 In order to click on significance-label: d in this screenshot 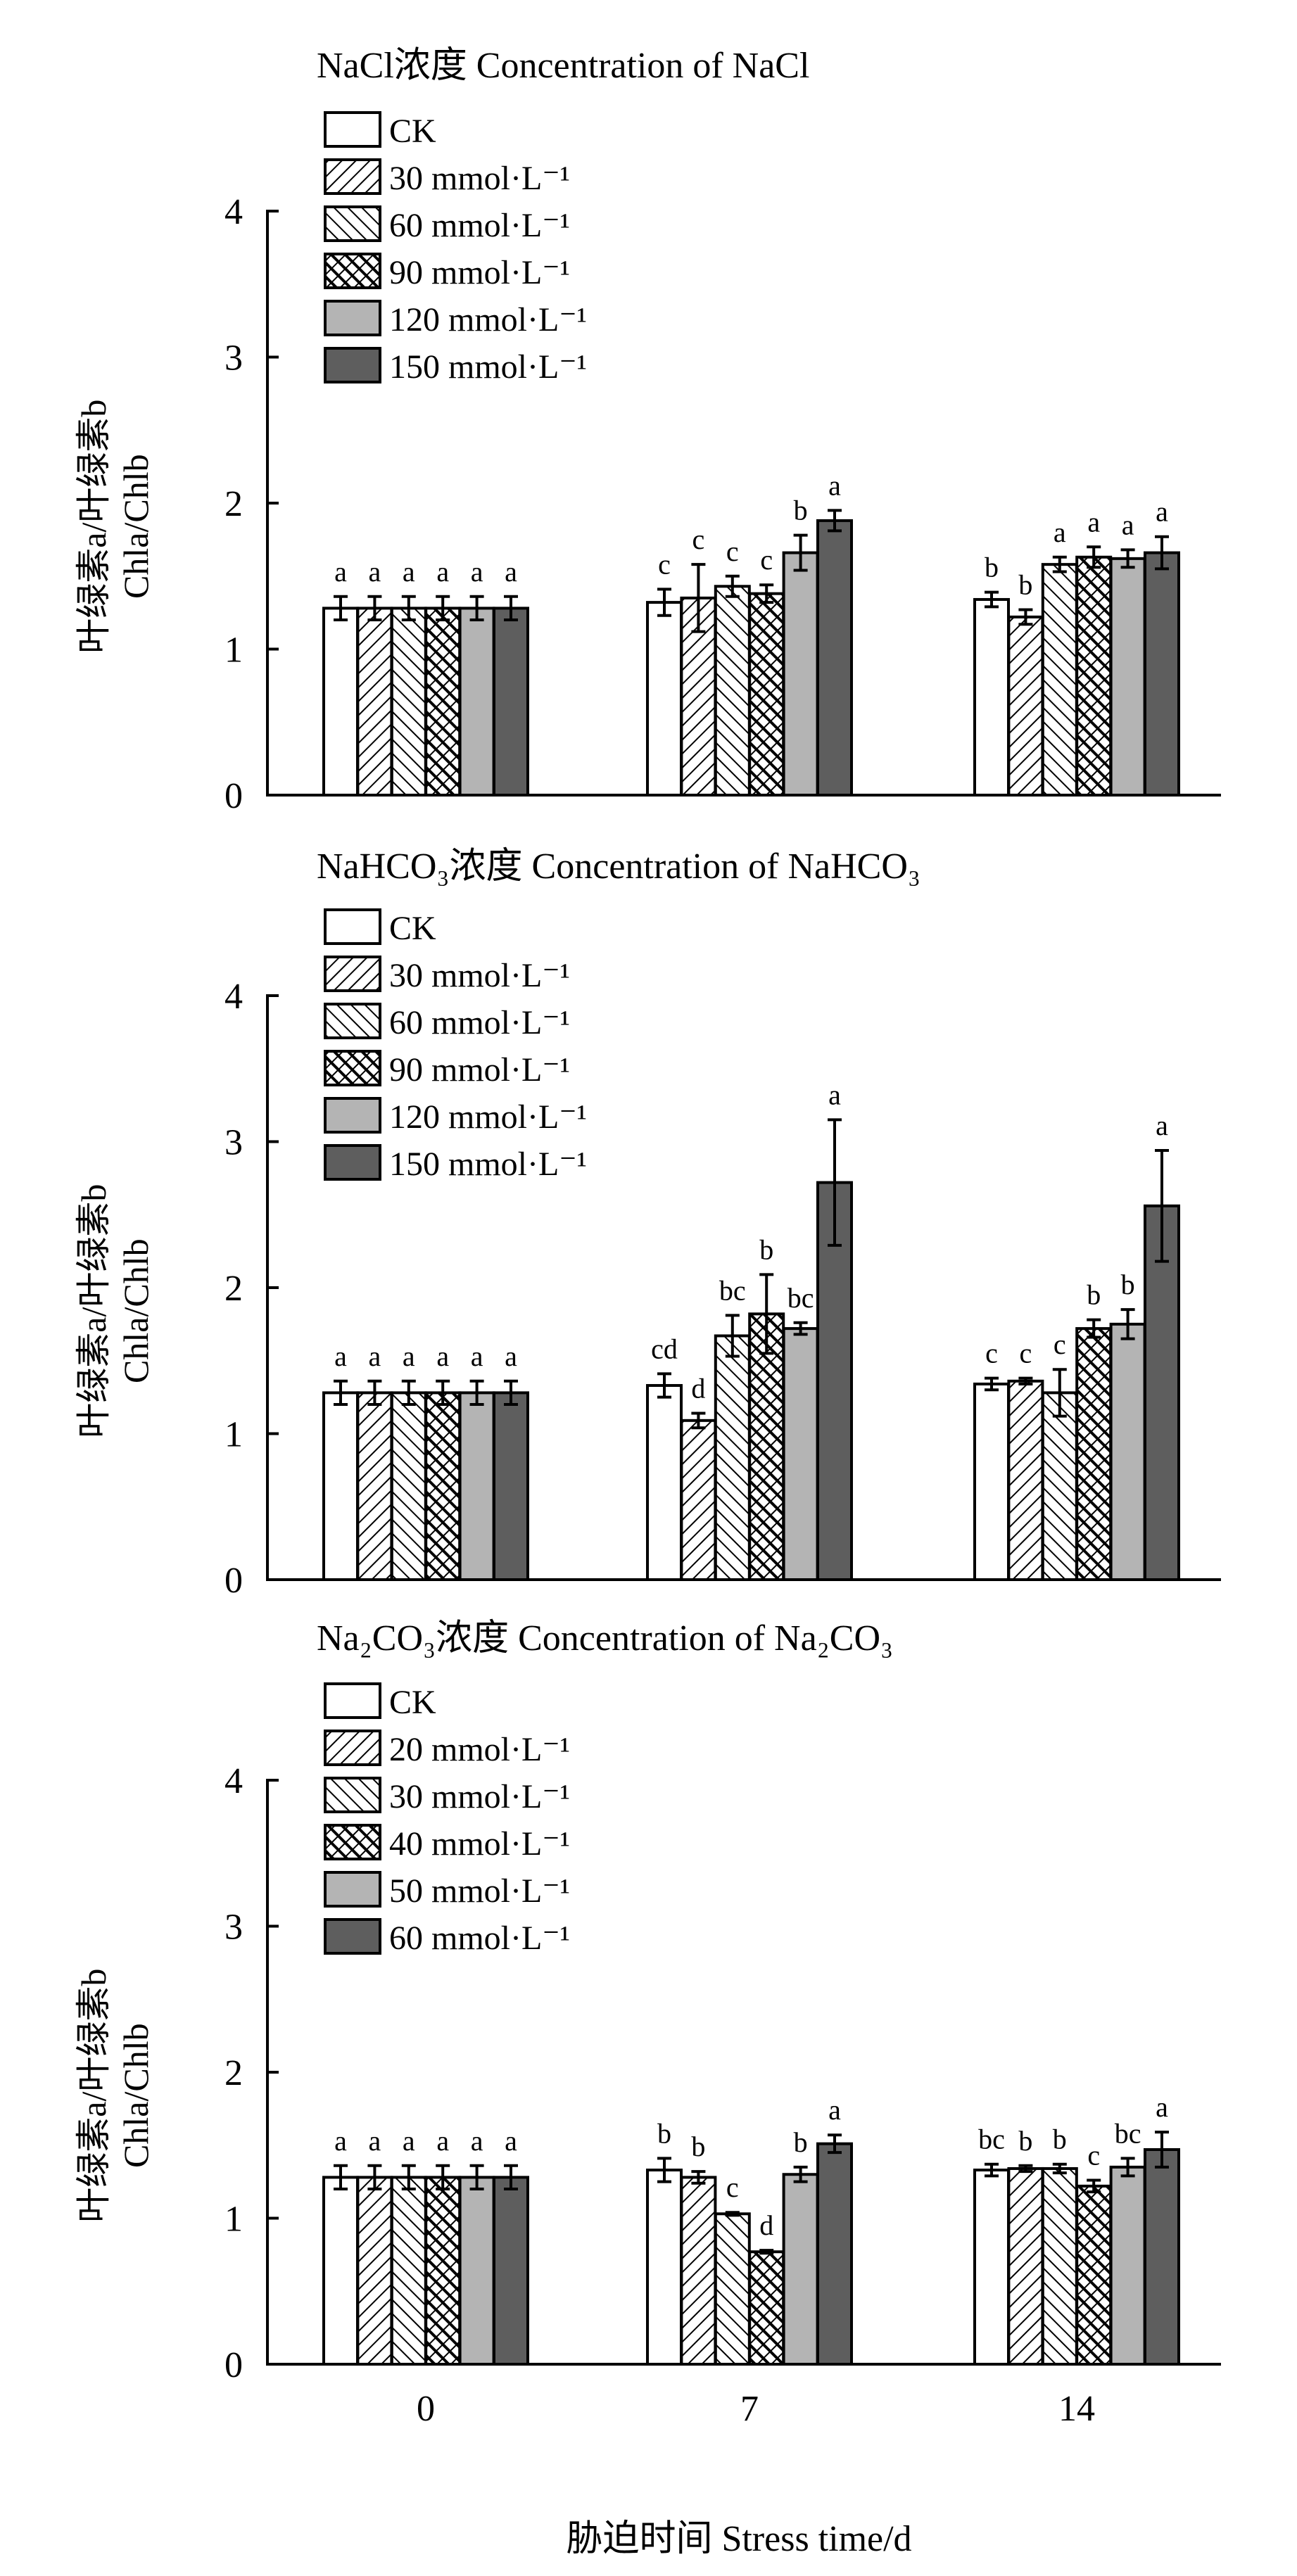, I will do `click(766, 2225)`.